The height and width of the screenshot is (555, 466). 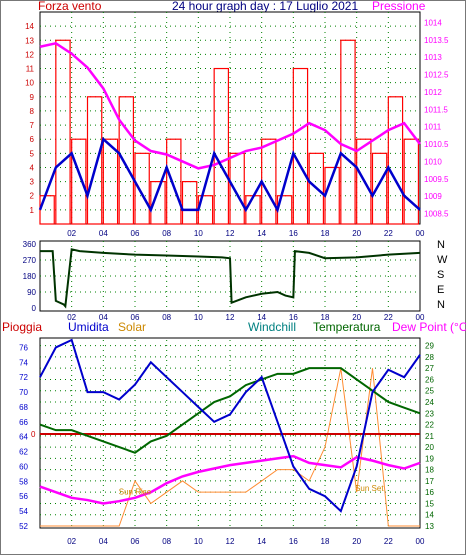 I want to click on wind-tick-label: 8, so click(x=32, y=111).